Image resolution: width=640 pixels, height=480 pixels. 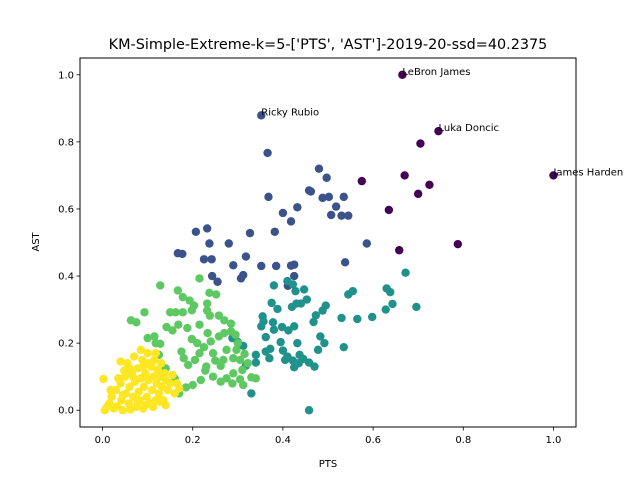 What do you see at coordinates (436, 72) in the screenshot?
I see `point-annotation: LeBron James` at bounding box center [436, 72].